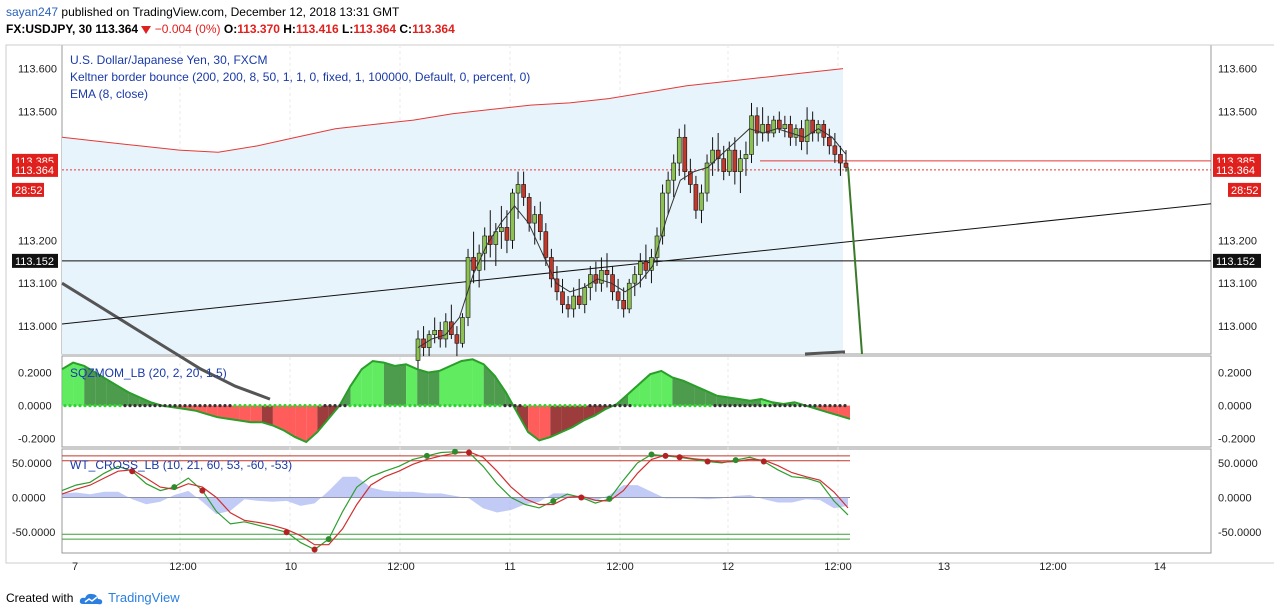  I want to click on open-value: 113.370, so click(258, 29).